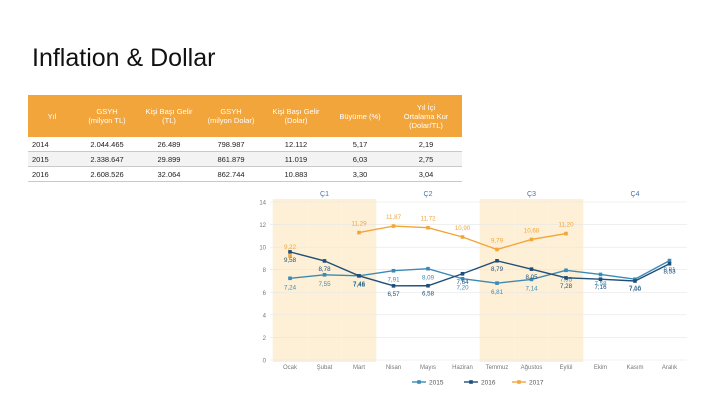  I want to click on x-tick-label: Haziran, so click(462, 368).